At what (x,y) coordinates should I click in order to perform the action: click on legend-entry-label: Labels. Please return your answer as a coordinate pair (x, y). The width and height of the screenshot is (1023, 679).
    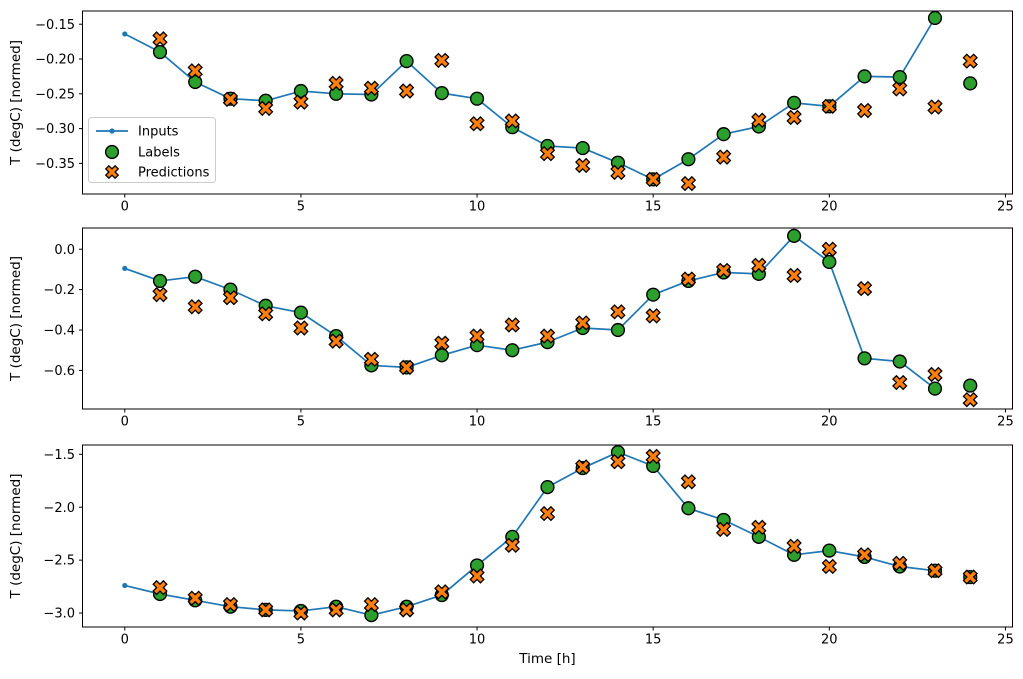
    Looking at the image, I should click on (159, 153).